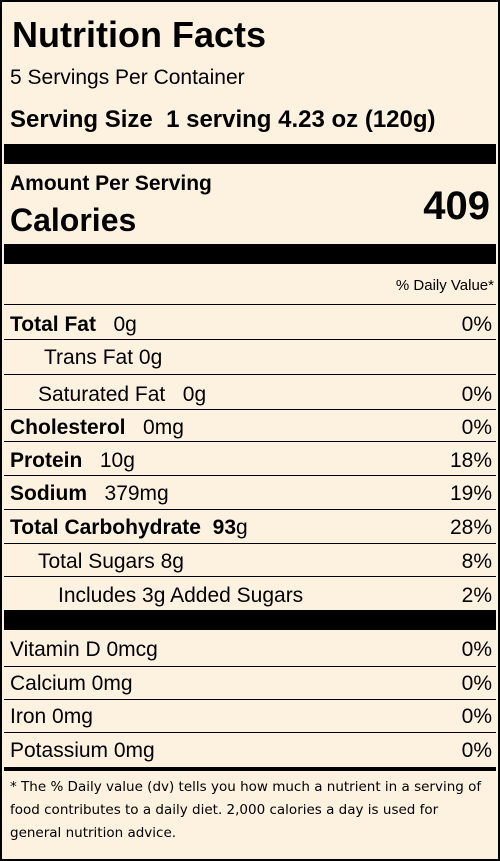 Image resolution: width=500 pixels, height=861 pixels. I want to click on nutrient-unit: g, so click(242, 527).